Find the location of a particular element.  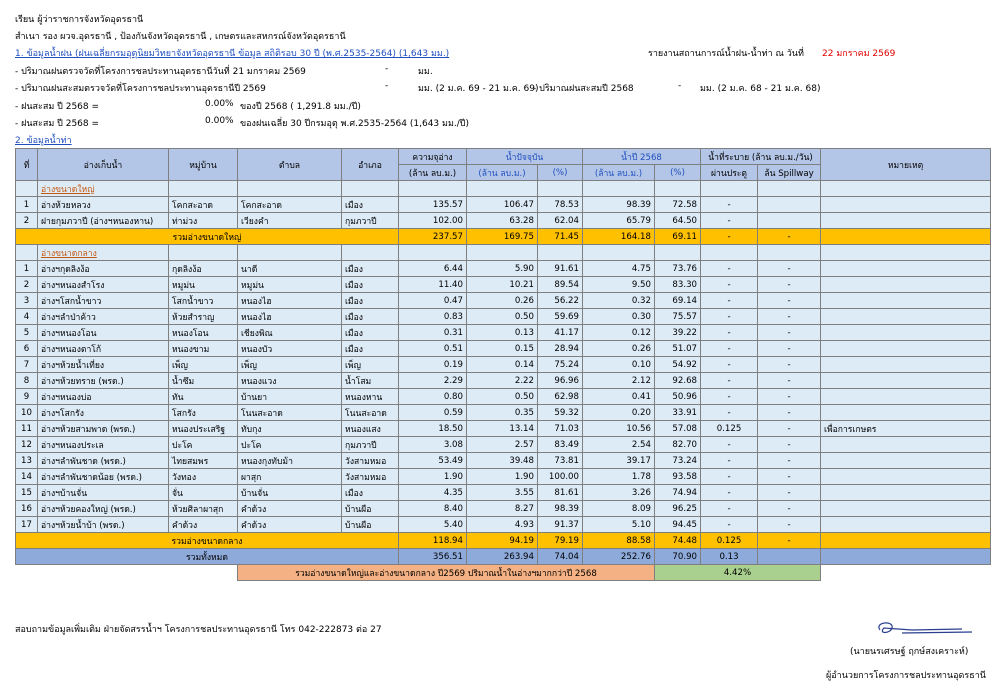

cell: 0.14 is located at coordinates (502, 364).